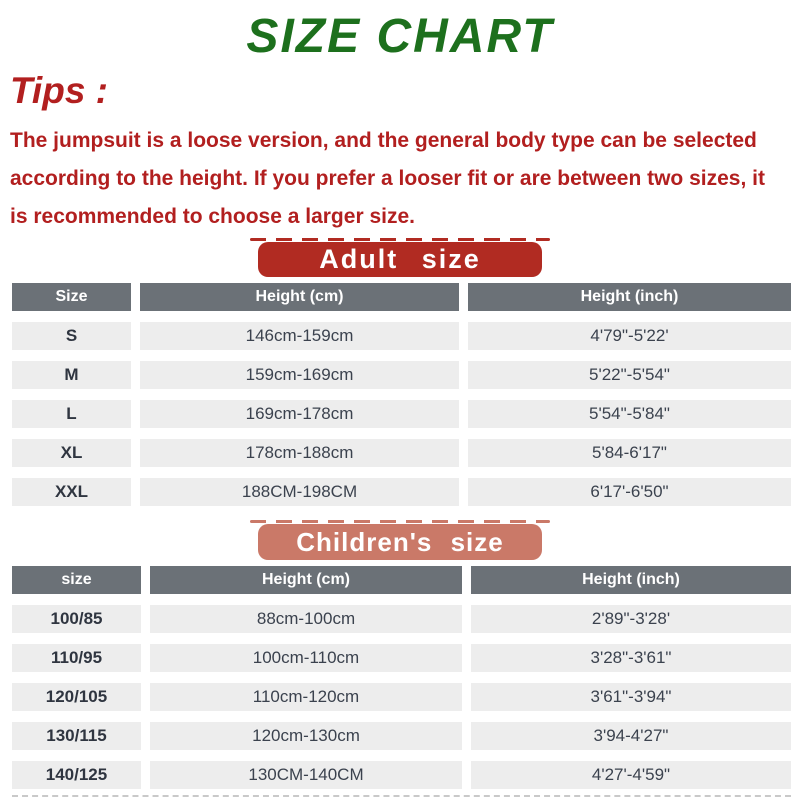 The height and width of the screenshot is (800, 800). What do you see at coordinates (76, 619) in the screenshot?
I see `size-cell: 100/85` at bounding box center [76, 619].